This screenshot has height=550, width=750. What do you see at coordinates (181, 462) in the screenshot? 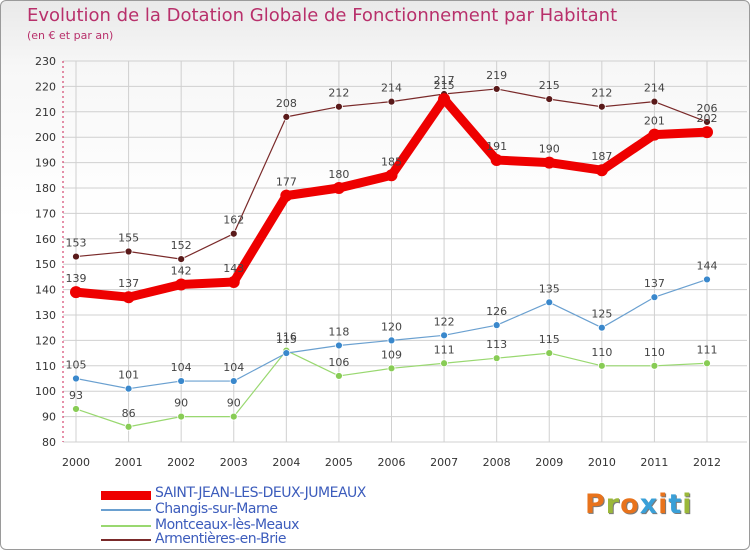
I see `x-tick-label: 2002` at bounding box center [181, 462].